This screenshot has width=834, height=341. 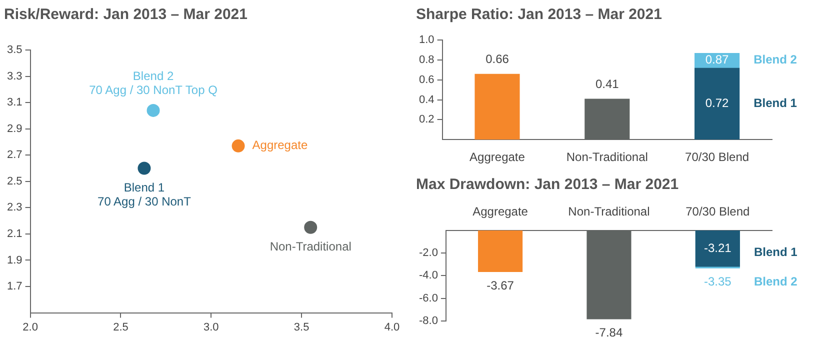 What do you see at coordinates (14, 181) in the screenshot?
I see `y-tick-label: 2.5` at bounding box center [14, 181].